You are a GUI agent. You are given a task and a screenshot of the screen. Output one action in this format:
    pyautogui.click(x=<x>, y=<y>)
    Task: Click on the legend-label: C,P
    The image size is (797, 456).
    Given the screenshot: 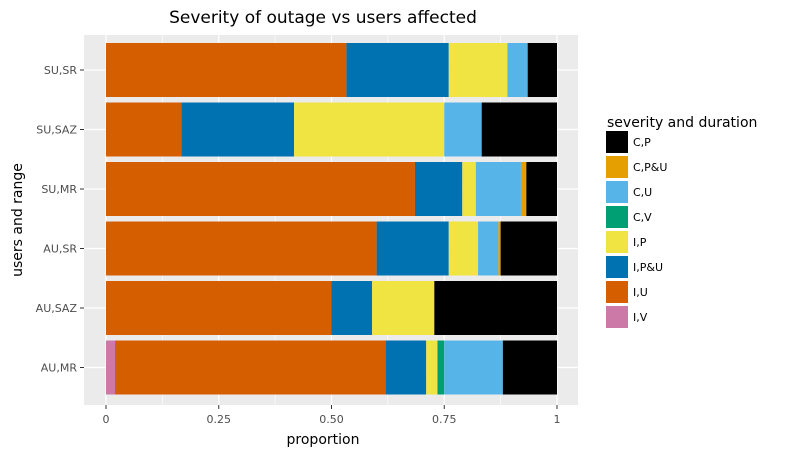 What is the action you would take?
    pyautogui.click(x=642, y=142)
    